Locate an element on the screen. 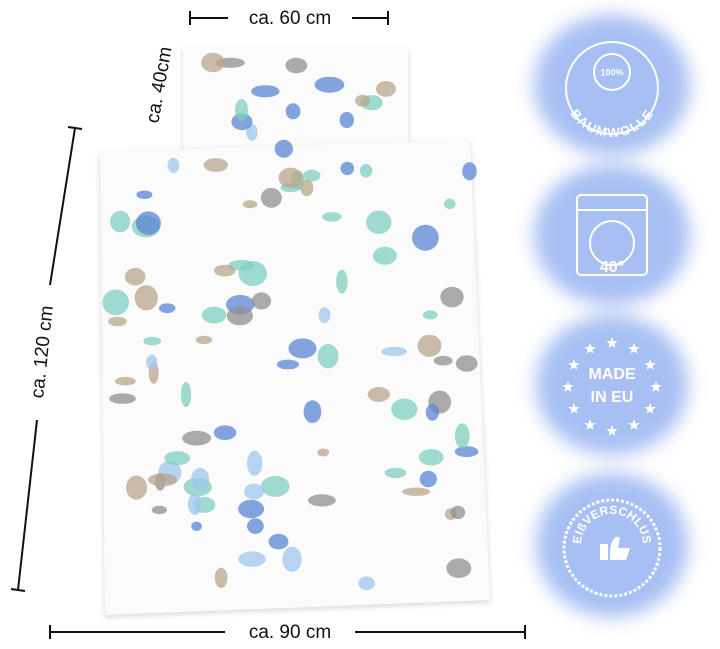 Image resolution: width=720 pixels, height=649 pixels. duvet-height: ca. 120 cm is located at coordinates (42, 352).